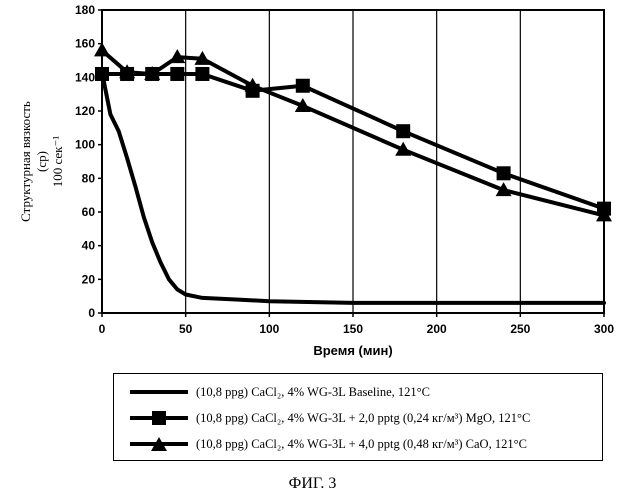  Describe the element at coordinates (91, 313) in the screenshot. I see `y-tick-label: 0` at that location.